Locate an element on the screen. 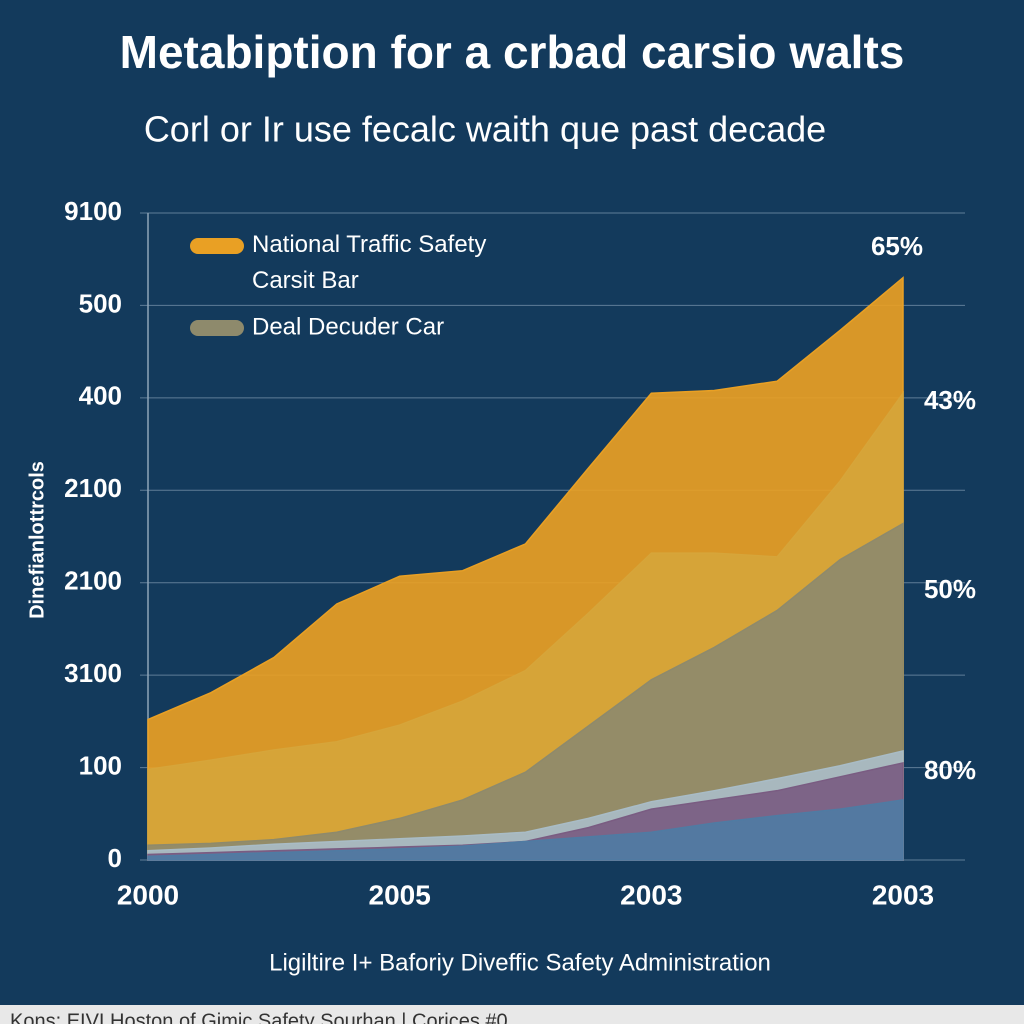 Image resolution: width=1024 pixels, height=1024 pixels. footer-bar is located at coordinates (512, 1014).